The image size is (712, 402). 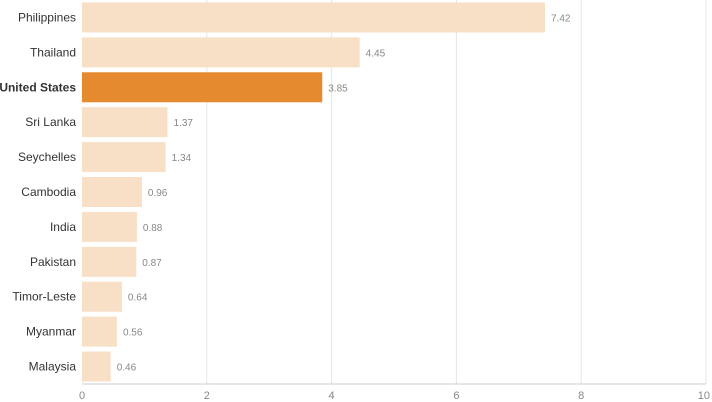 I want to click on category-label-thailand: Thailand, so click(x=53, y=52).